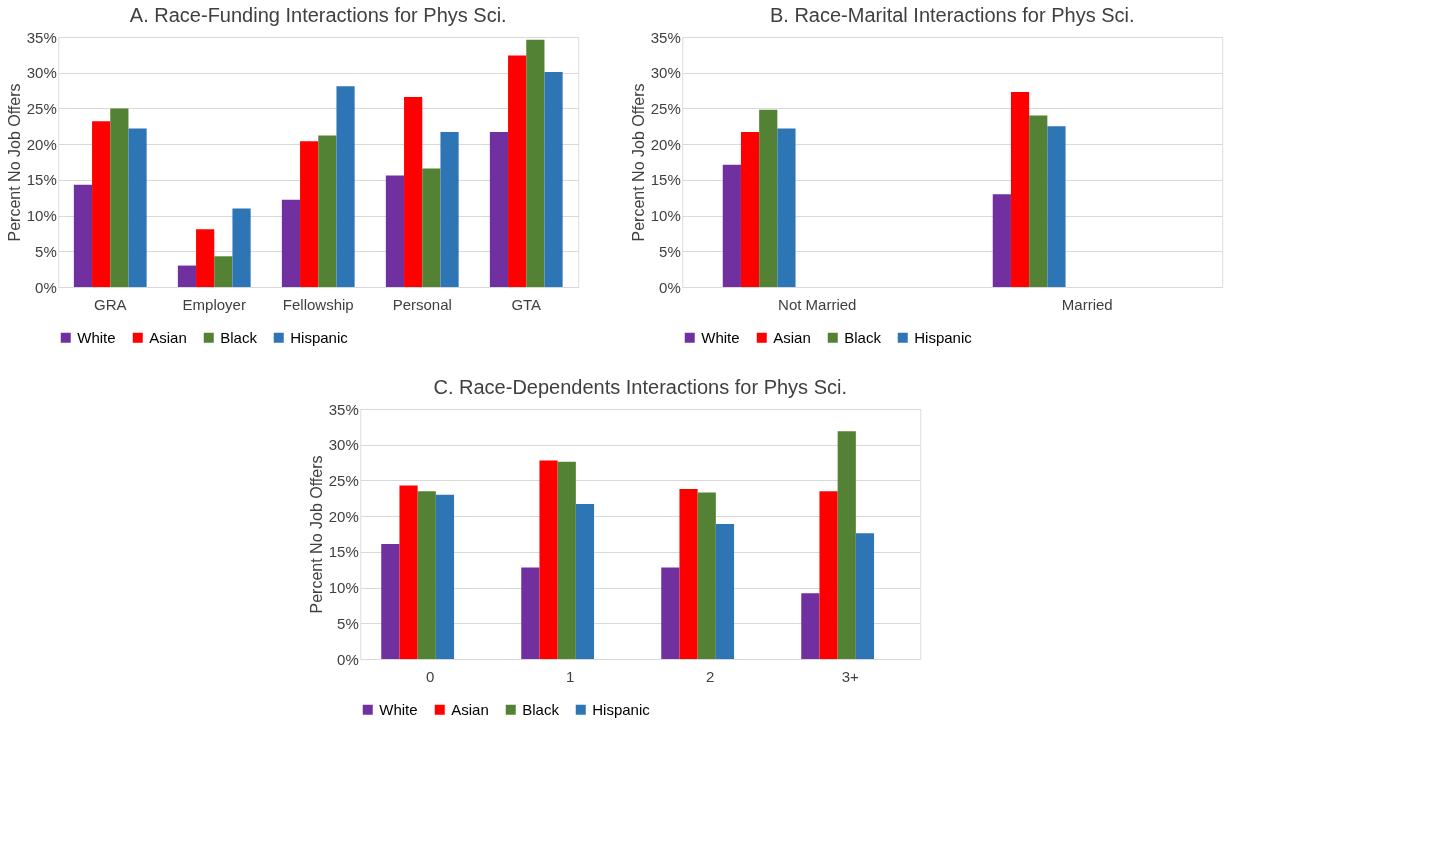 The width and height of the screenshot is (1436, 853). Describe the element at coordinates (640, 387) in the screenshot. I see `chart-title: C. Race-Dependents Interactions for Phys Sci.` at that location.